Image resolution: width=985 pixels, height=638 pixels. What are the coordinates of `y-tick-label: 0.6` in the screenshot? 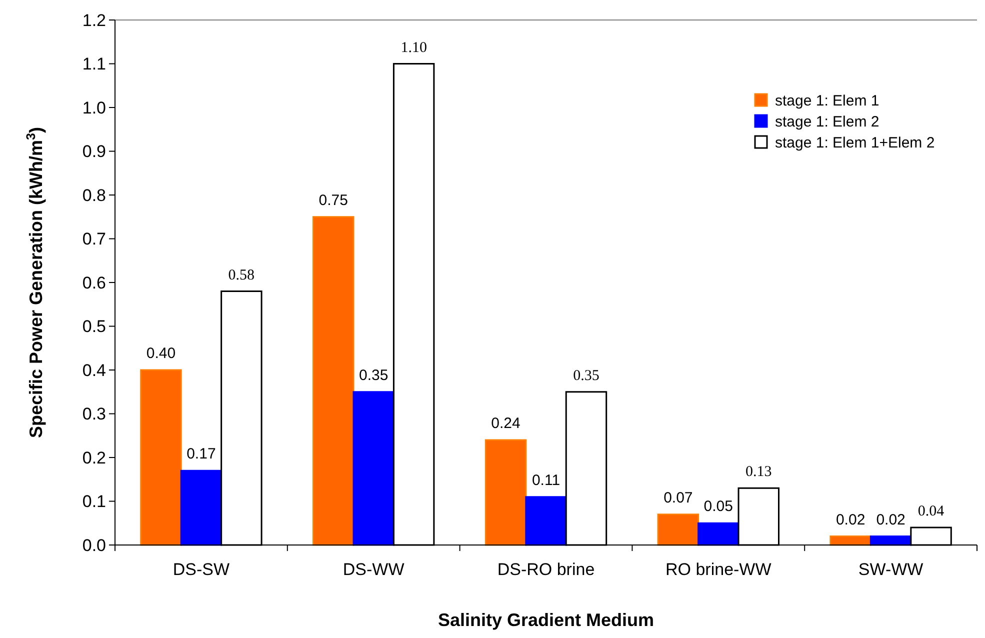 It's located at (94, 282).